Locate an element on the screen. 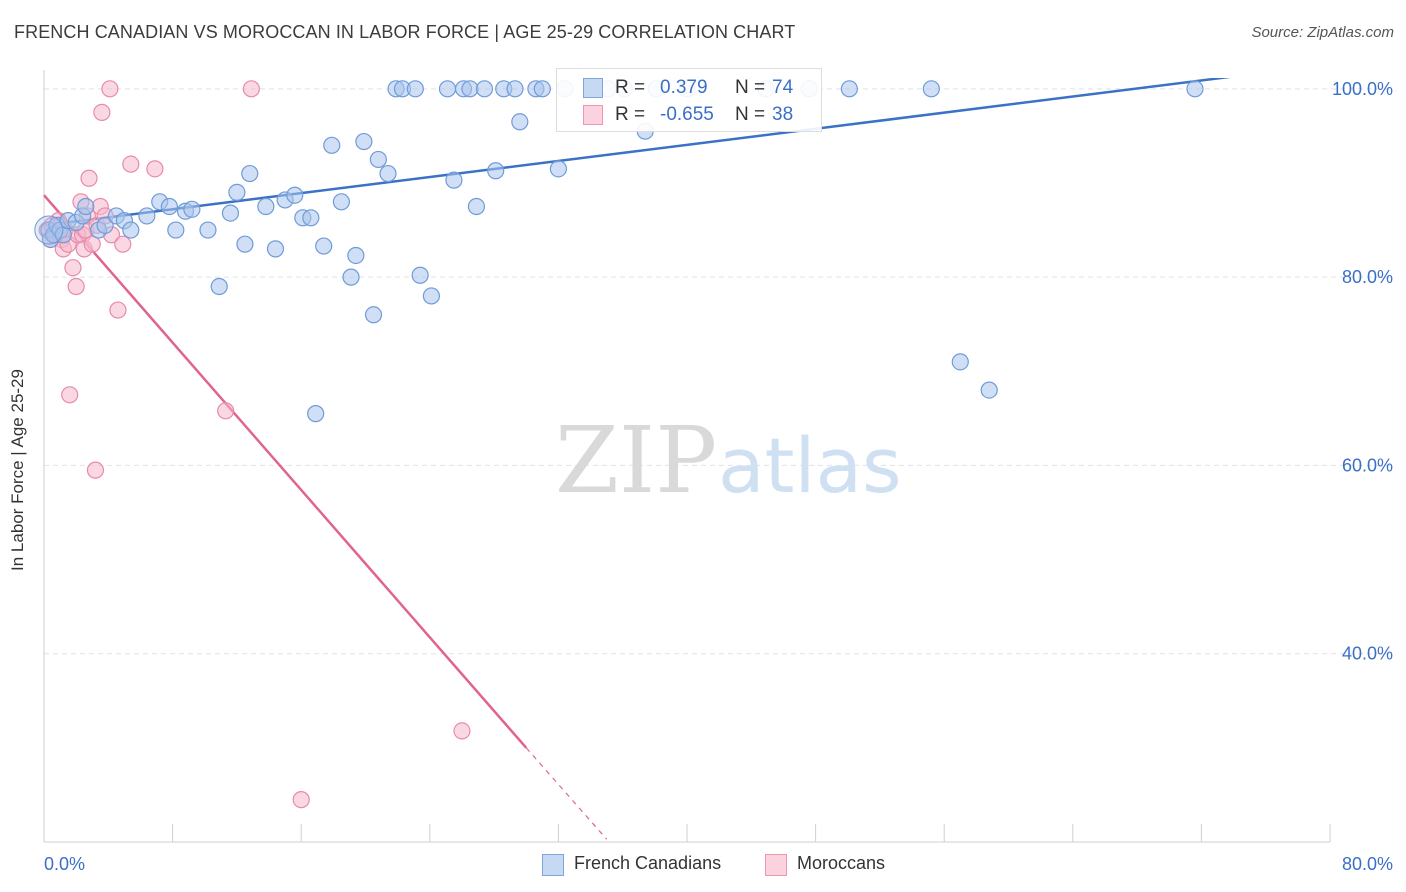 This screenshot has height=892, width=1406. stats-row-french-canadians: R = 0.379 N = 74 is located at coordinates (689, 88).